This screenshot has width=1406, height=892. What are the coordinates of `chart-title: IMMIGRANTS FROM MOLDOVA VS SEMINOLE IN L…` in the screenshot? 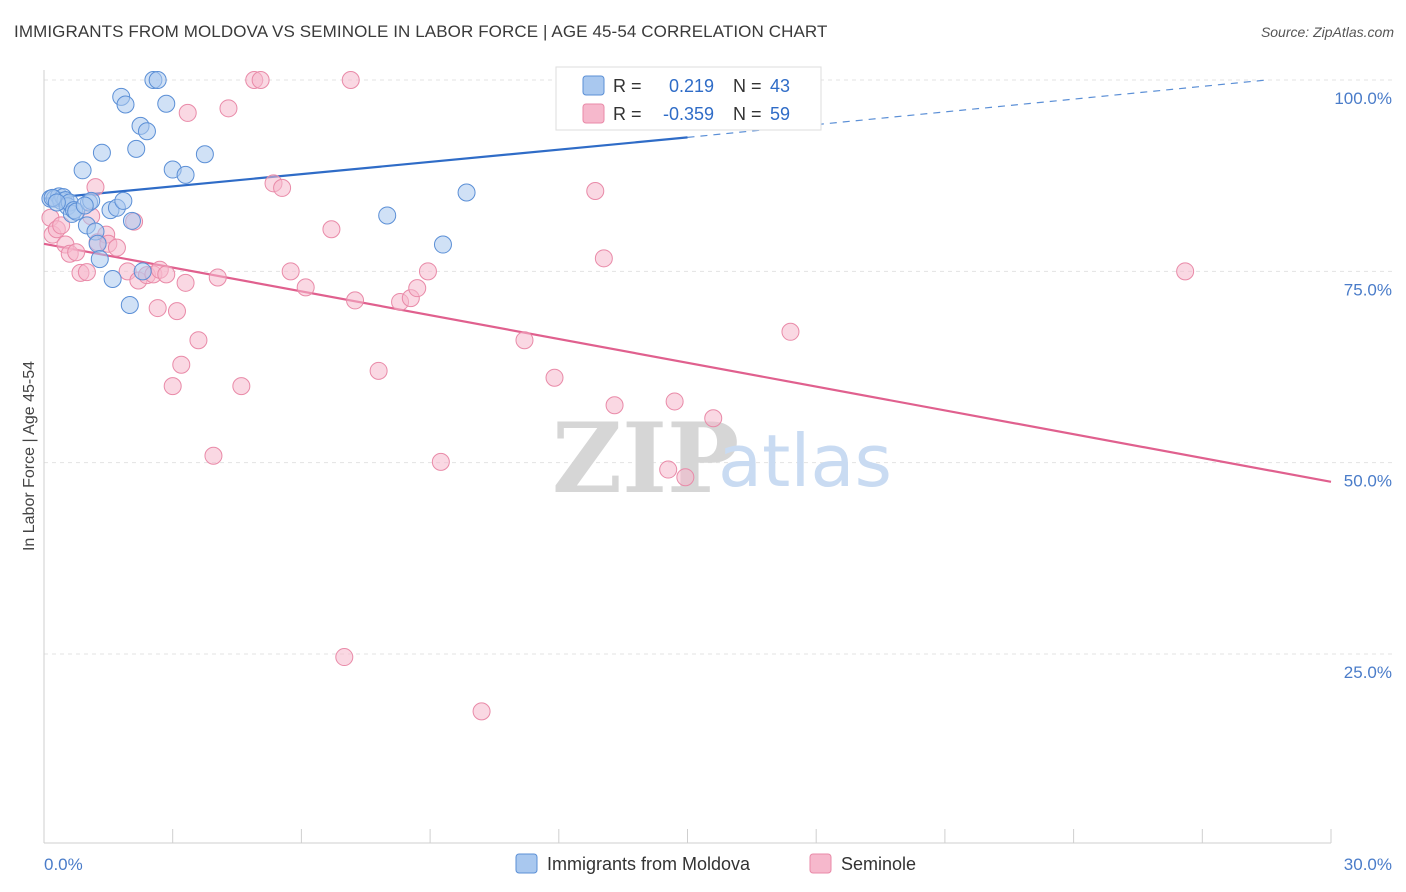 It's located at (421, 31).